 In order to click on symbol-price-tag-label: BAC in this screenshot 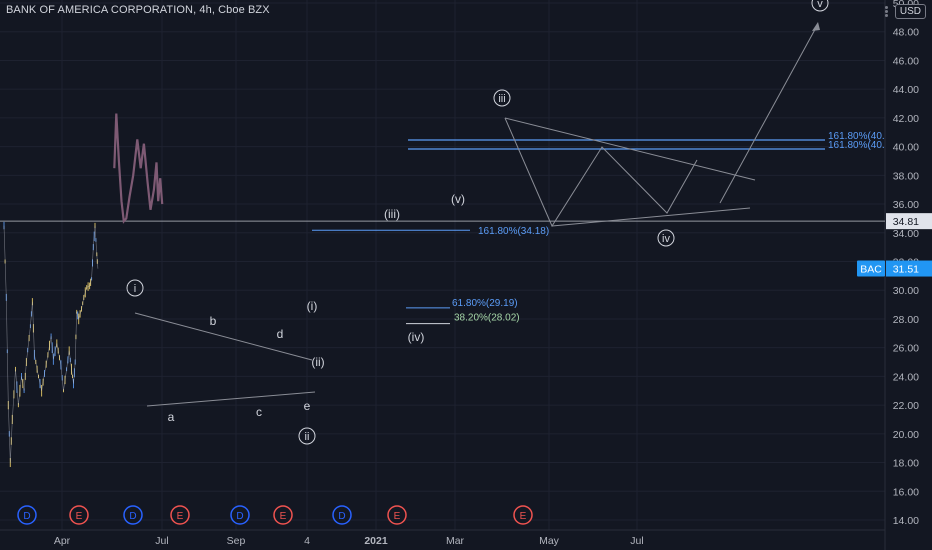, I will do `click(871, 270)`.